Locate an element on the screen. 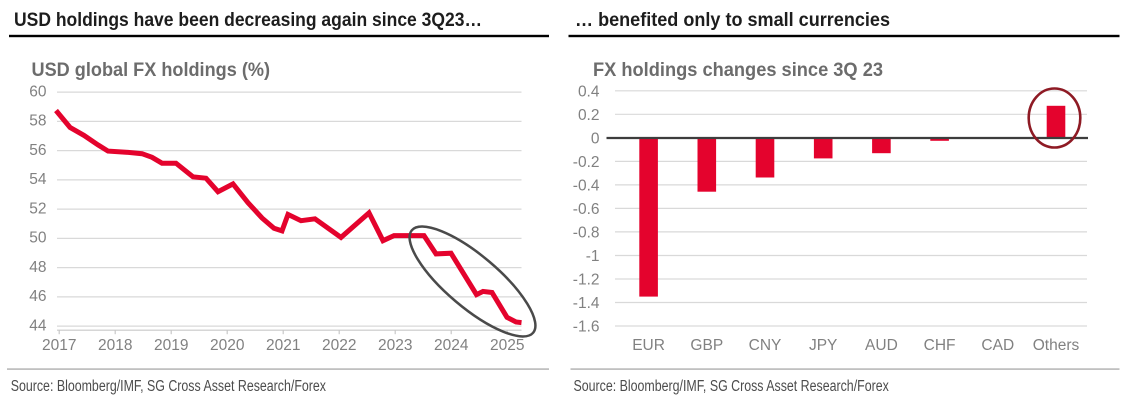 This screenshot has height=409, width=1125. svg-text: 2021 is located at coordinates (283, 345).